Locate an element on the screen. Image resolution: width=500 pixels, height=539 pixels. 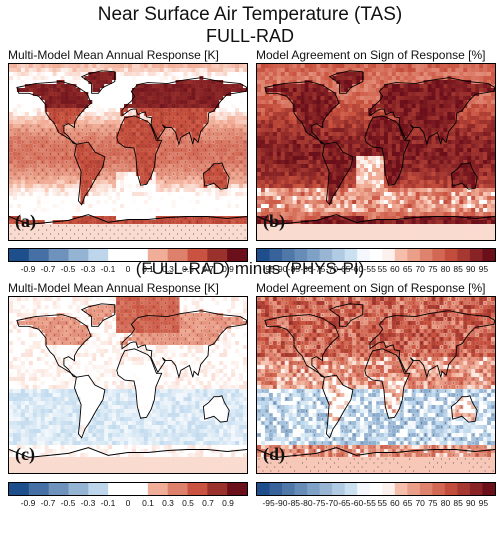
panel-c-label: Multi-Model Mean Annual Response [K] is located at coordinates (113, 288).